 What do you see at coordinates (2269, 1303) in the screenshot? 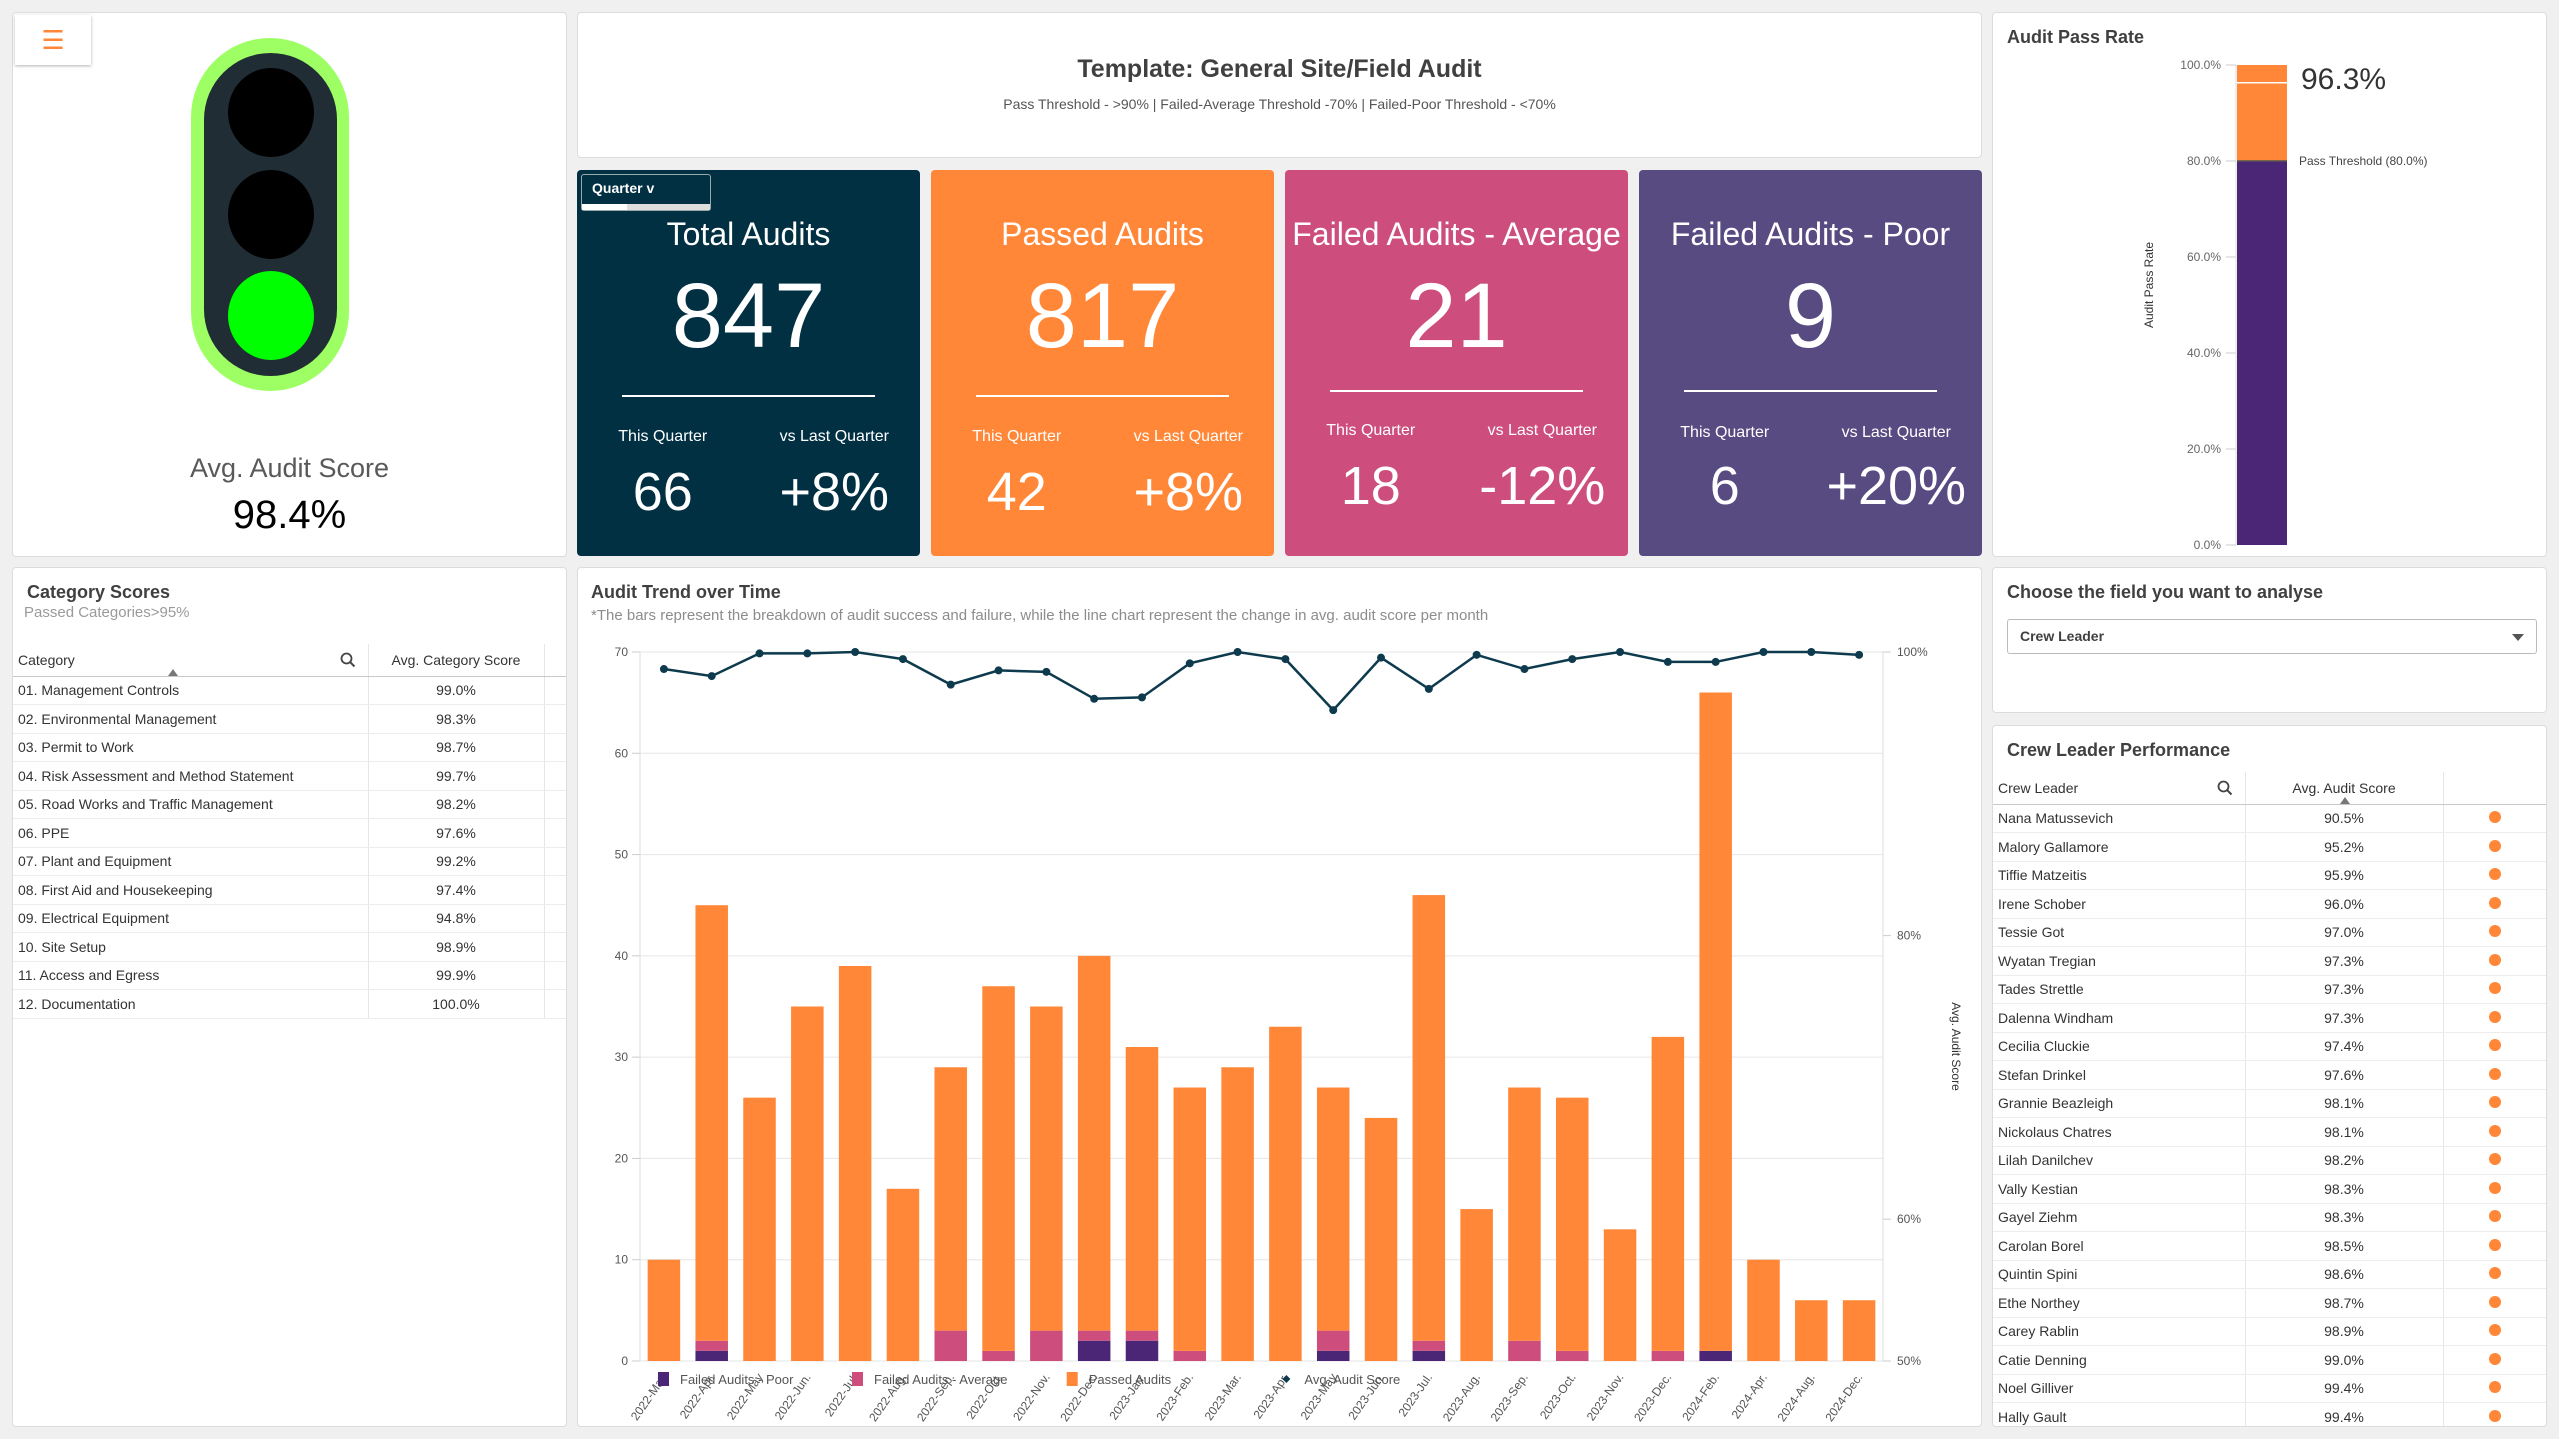
I see `table-row: Ethe Northey 98.7%` at bounding box center [2269, 1303].